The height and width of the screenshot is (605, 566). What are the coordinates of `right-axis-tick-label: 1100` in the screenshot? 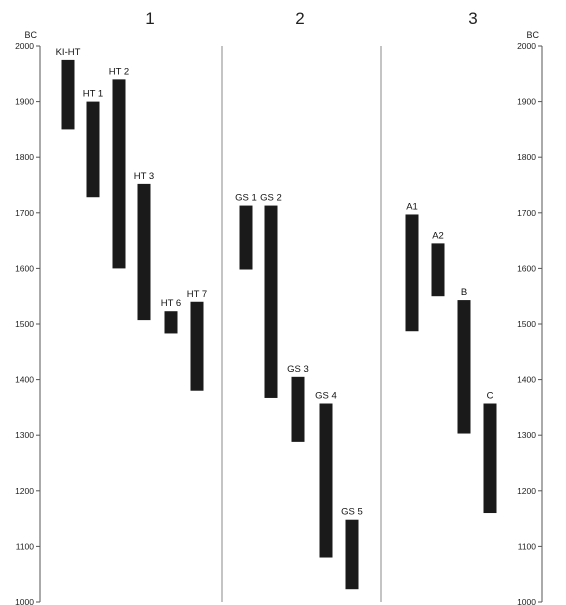 It's located at (527, 546).